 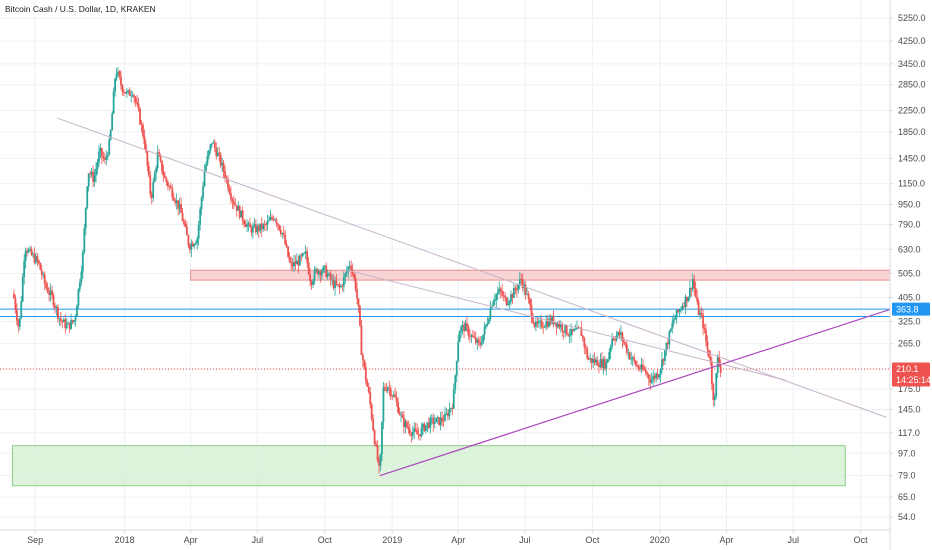 What do you see at coordinates (907, 369) in the screenshot?
I see `price-badge-label: 210.1` at bounding box center [907, 369].